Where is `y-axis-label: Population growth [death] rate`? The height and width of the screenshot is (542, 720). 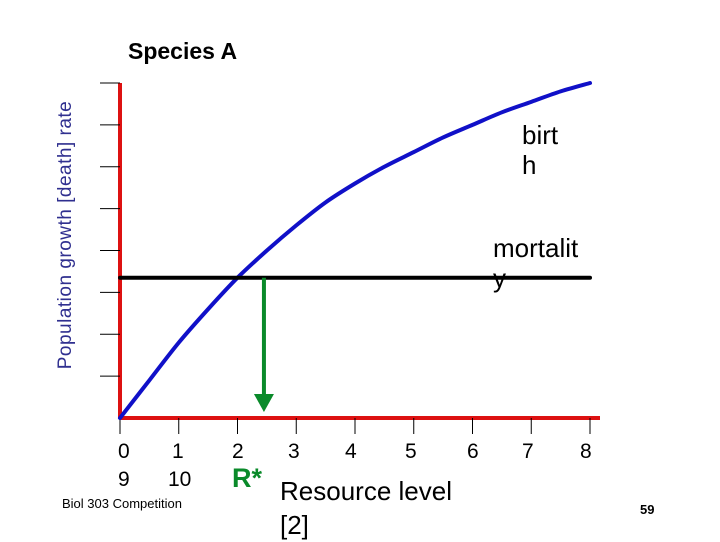 y-axis-label: Population growth [death] rate is located at coordinates (65, 235).